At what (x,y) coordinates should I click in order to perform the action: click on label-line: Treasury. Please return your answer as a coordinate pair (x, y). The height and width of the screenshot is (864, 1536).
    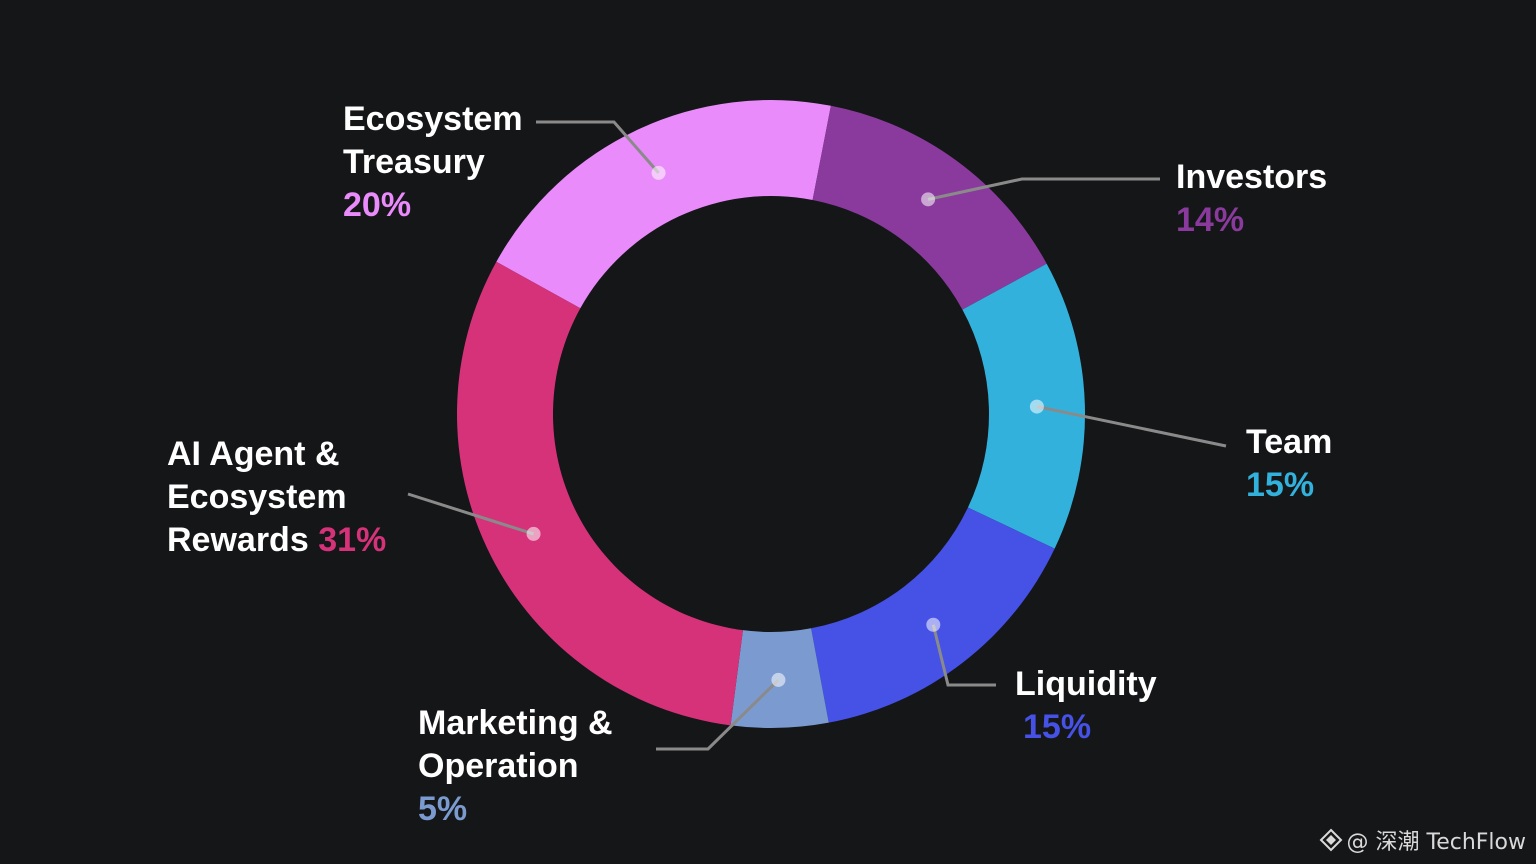
    Looking at the image, I should click on (414, 162).